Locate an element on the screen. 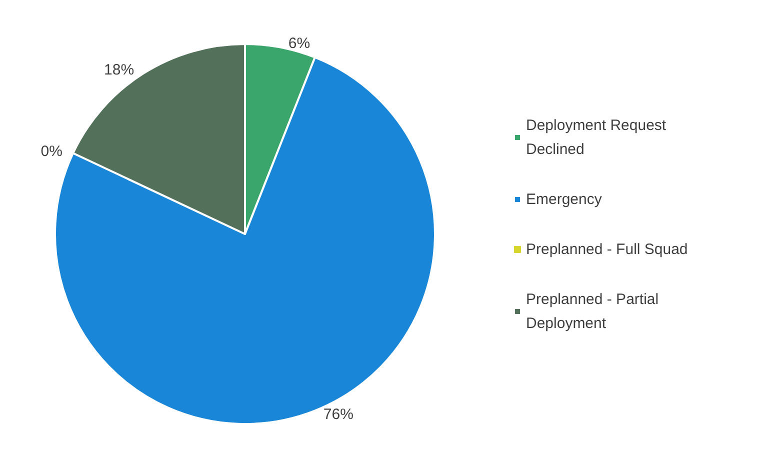  legend-label: Preplanned - Full Squad is located at coordinates (607, 249).